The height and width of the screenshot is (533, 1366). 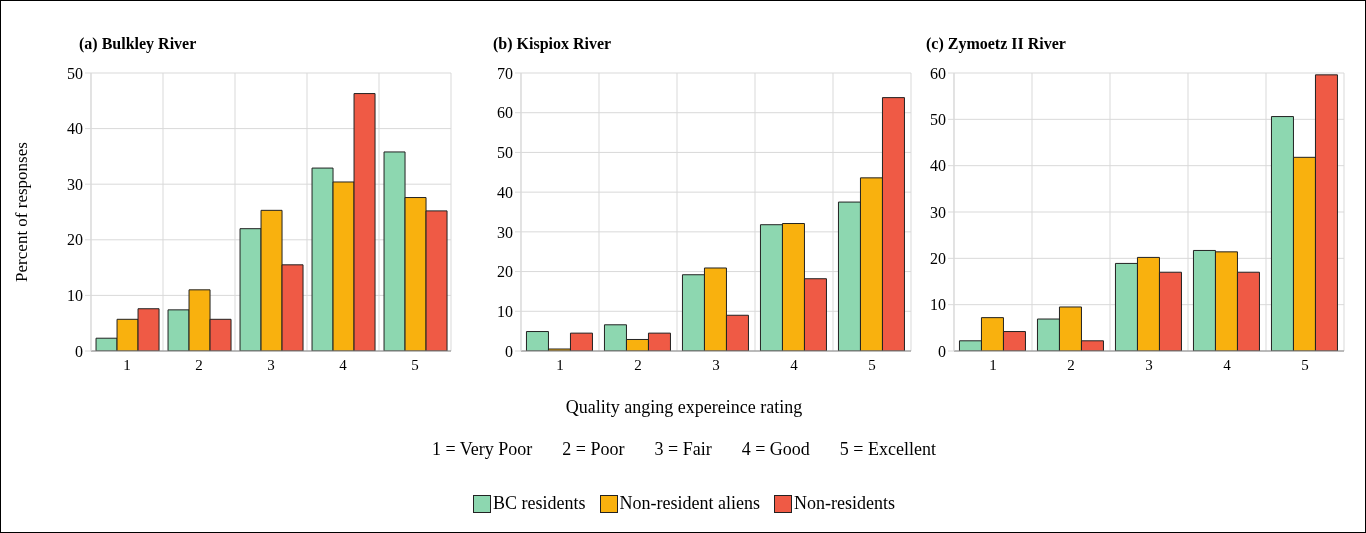 I want to click on chart-title: (b) Kispiox River, so click(x=552, y=44).